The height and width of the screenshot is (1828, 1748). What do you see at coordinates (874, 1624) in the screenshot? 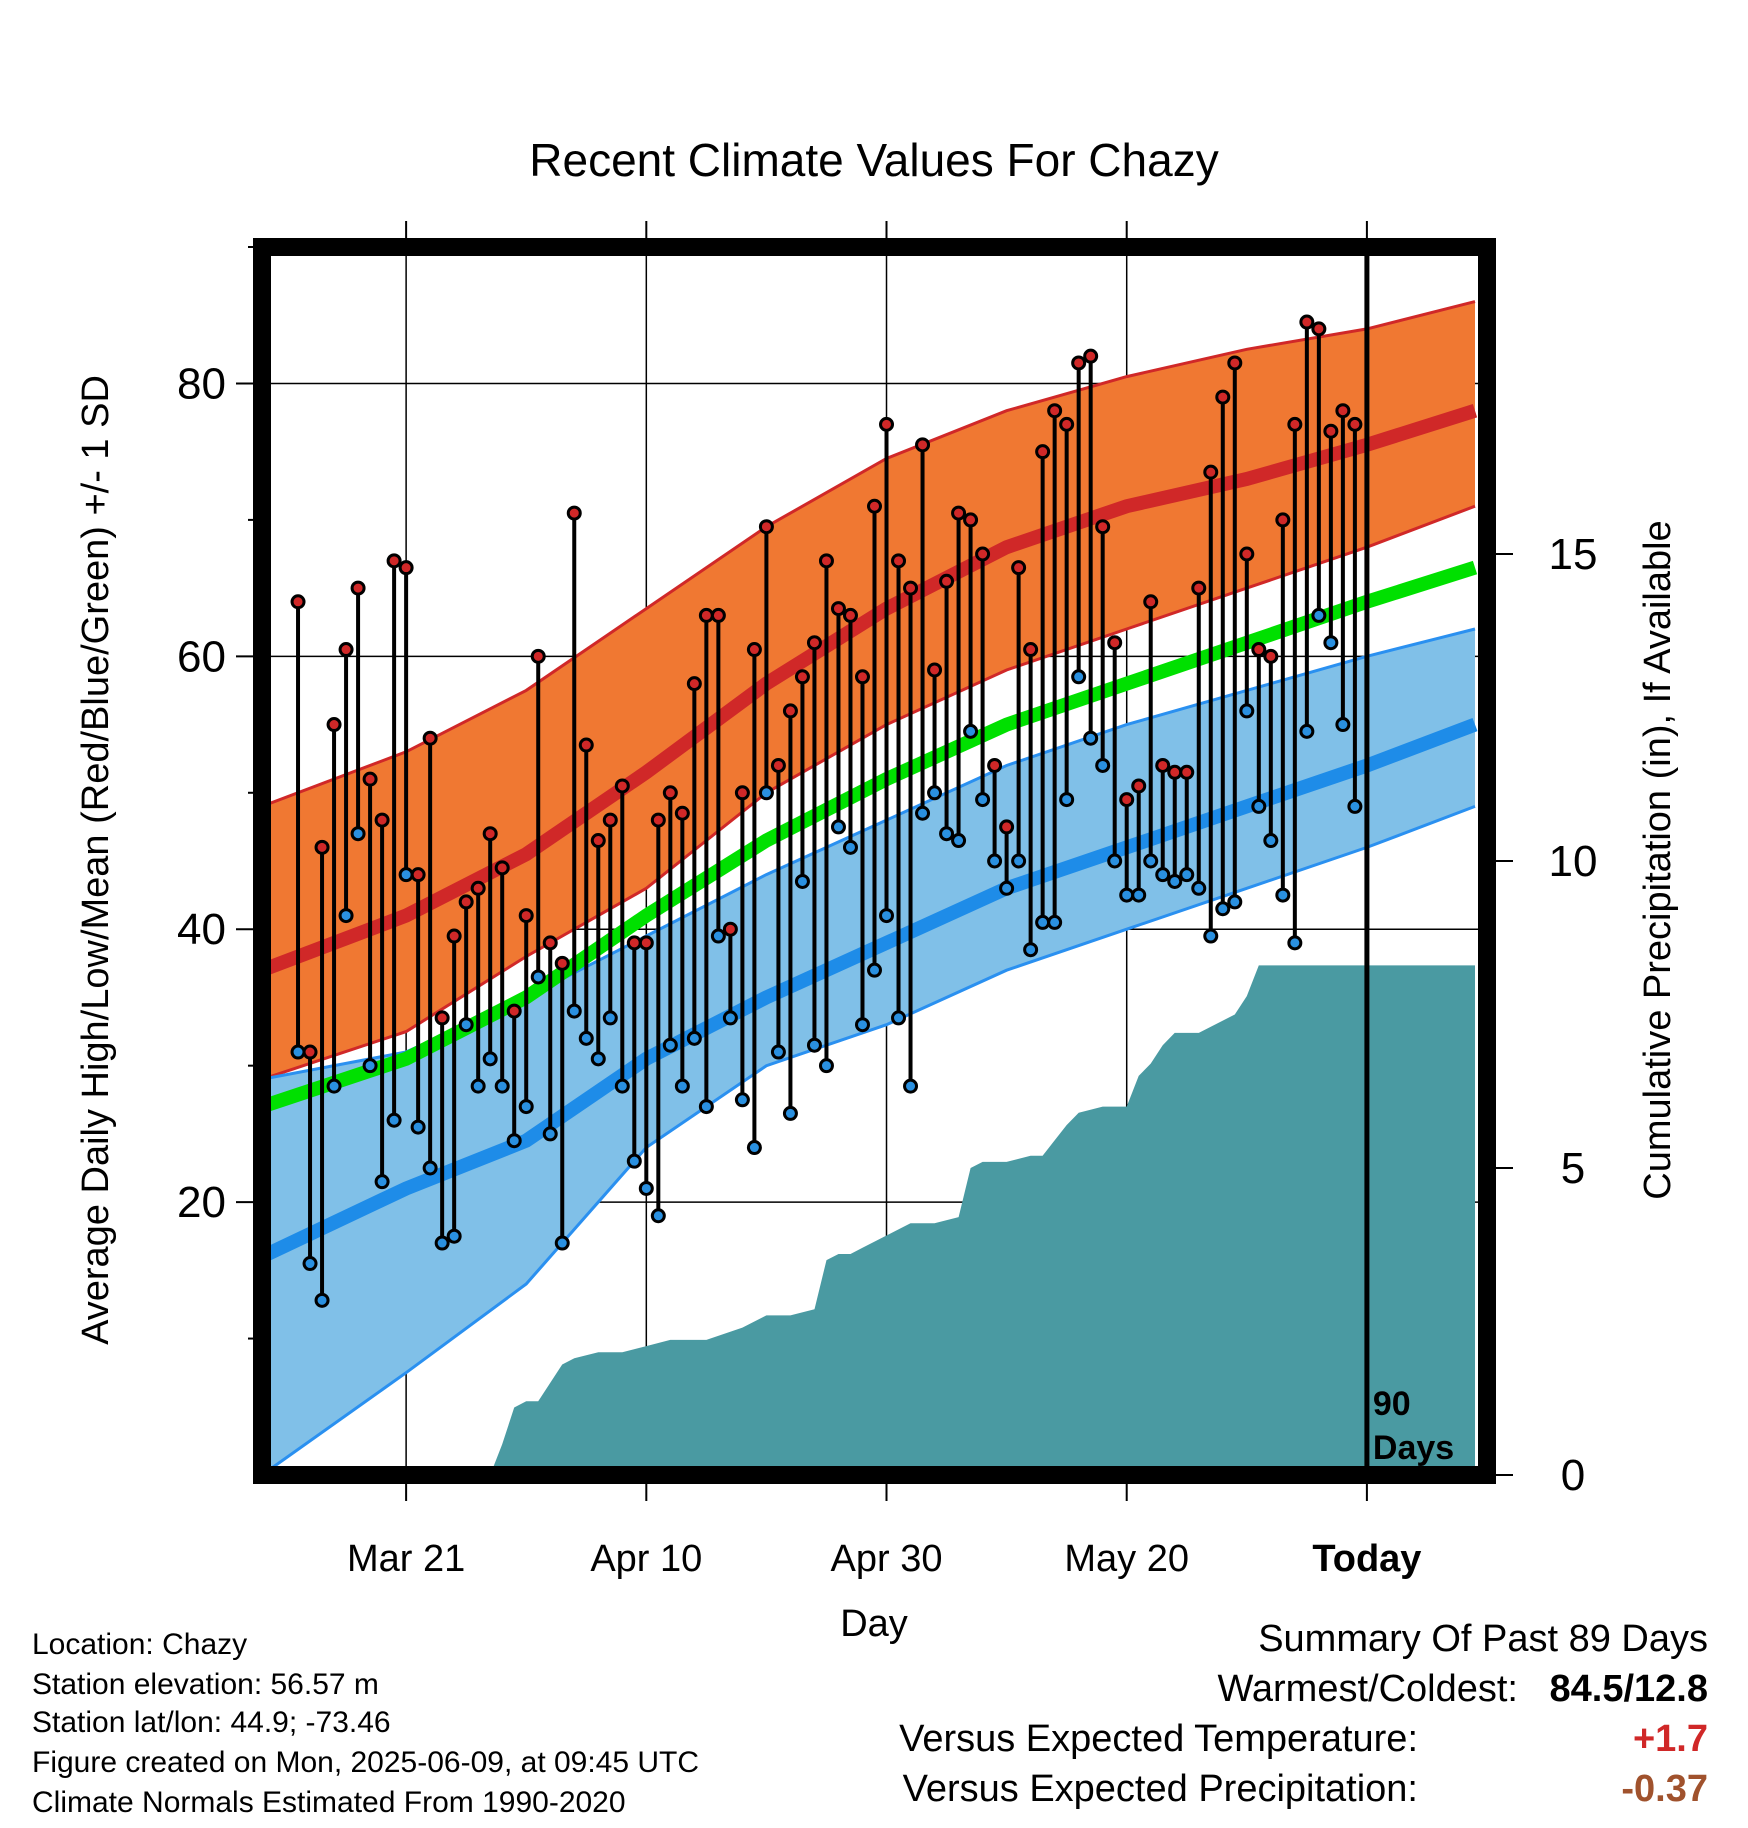
I see `x-axis-label: Day` at bounding box center [874, 1624].